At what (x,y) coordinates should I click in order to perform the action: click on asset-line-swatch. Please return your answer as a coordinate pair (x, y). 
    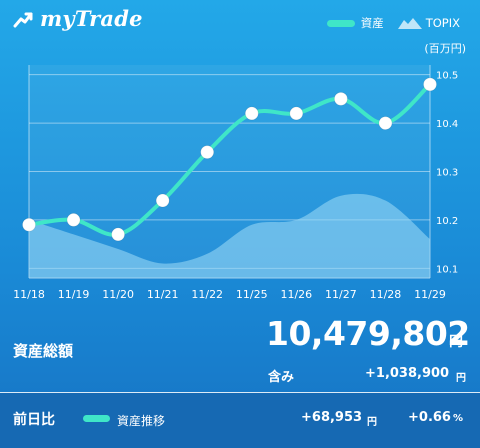
    Looking at the image, I should click on (340, 23).